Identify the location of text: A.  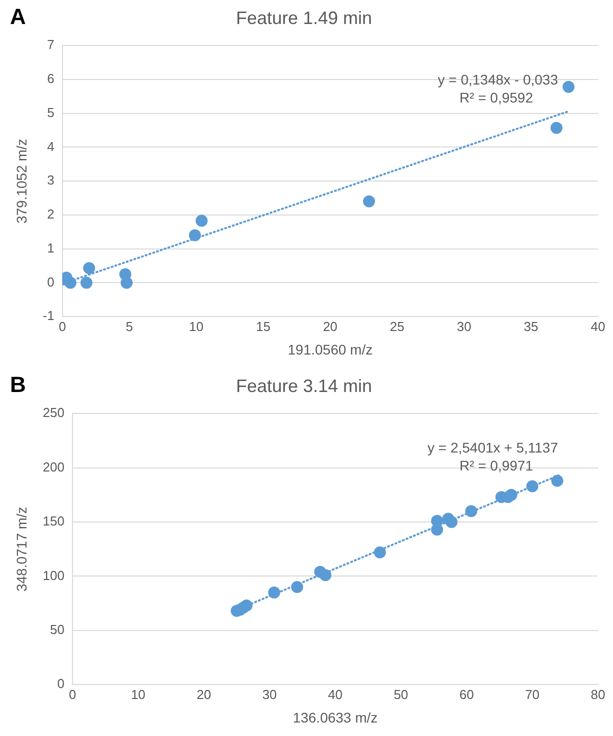
(18, 17).